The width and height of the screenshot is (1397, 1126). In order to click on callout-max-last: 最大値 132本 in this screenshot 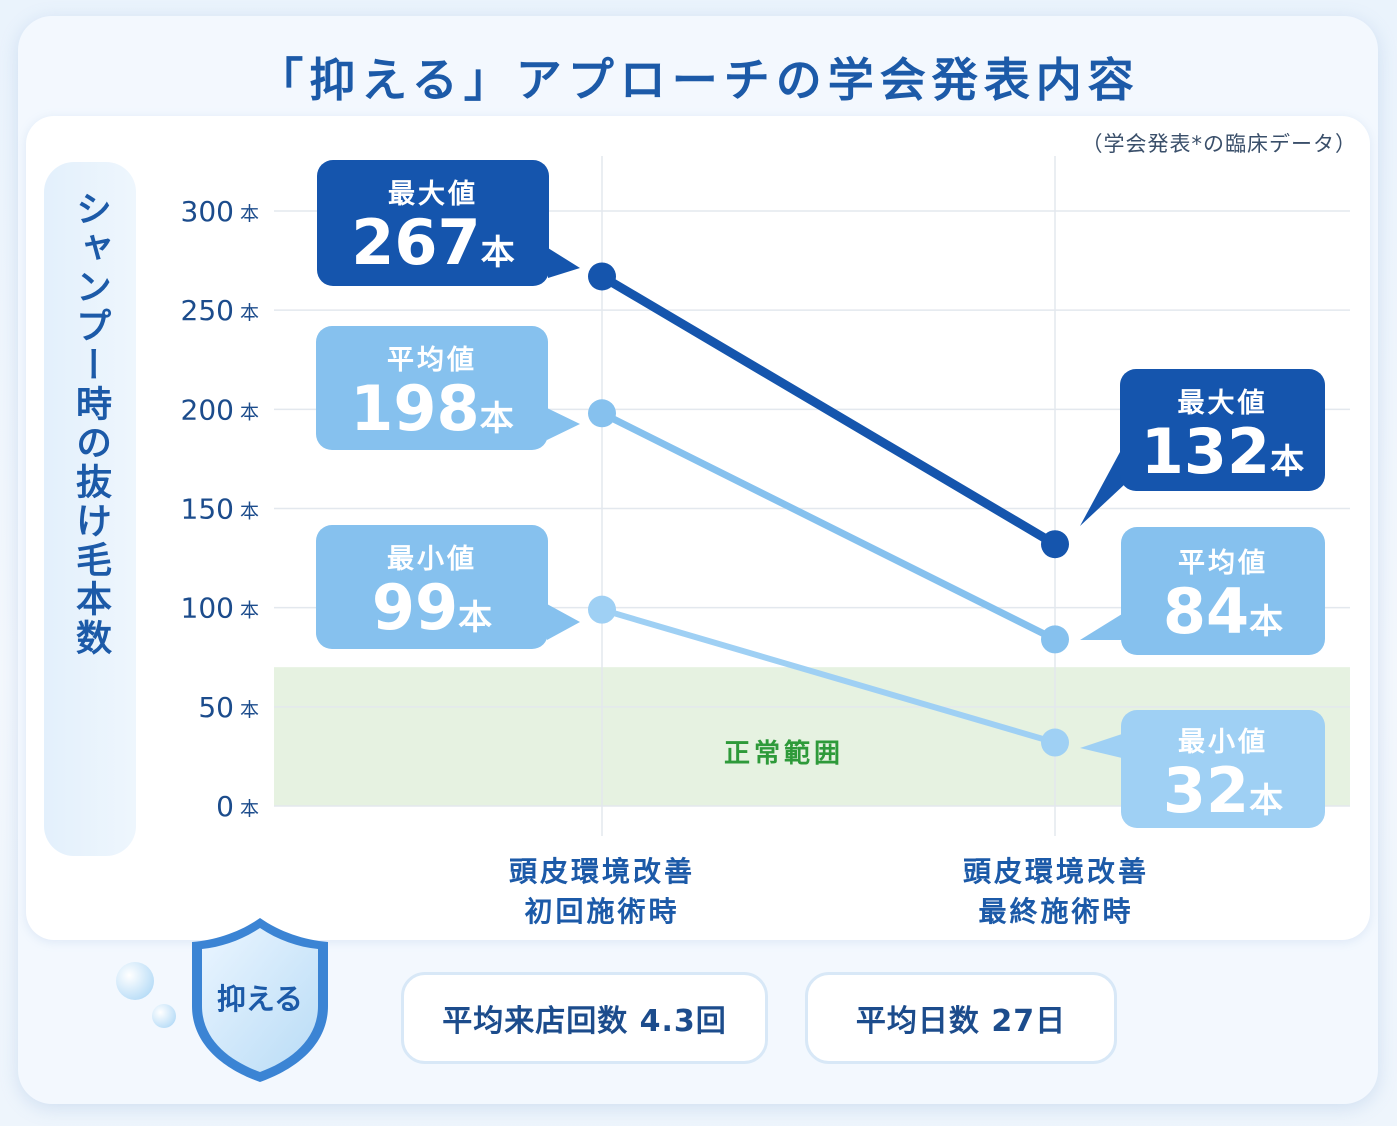, I will do `click(1222, 430)`.